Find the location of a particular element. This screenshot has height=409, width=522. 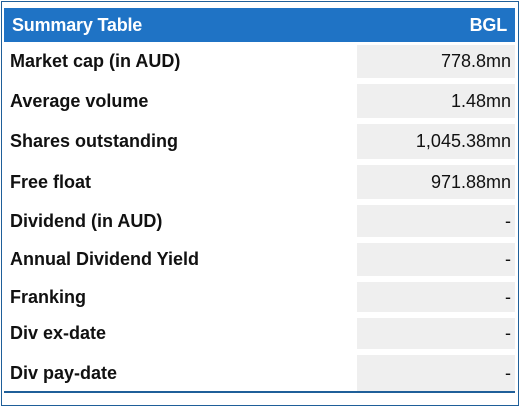

table-bottom-border is located at coordinates (259, 392).